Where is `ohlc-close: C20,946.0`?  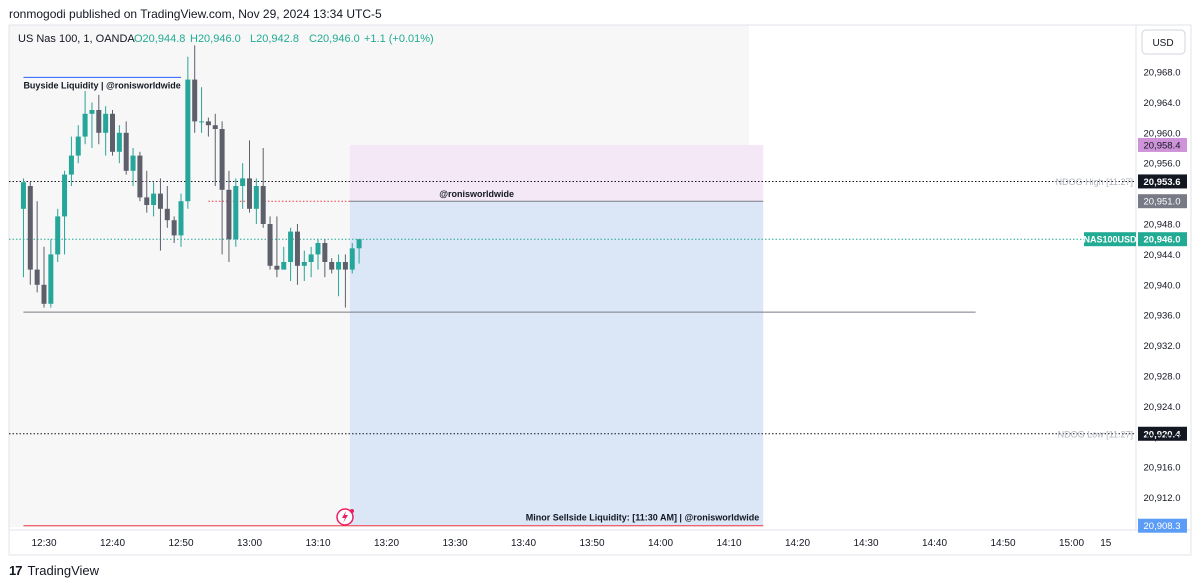 ohlc-close: C20,946.0 is located at coordinates (334, 39).